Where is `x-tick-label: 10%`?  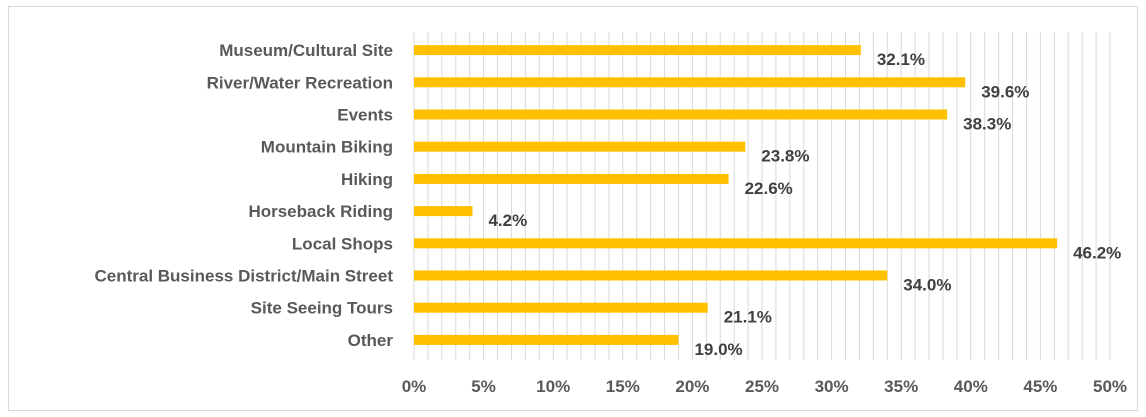 x-tick-label: 10% is located at coordinates (553, 386).